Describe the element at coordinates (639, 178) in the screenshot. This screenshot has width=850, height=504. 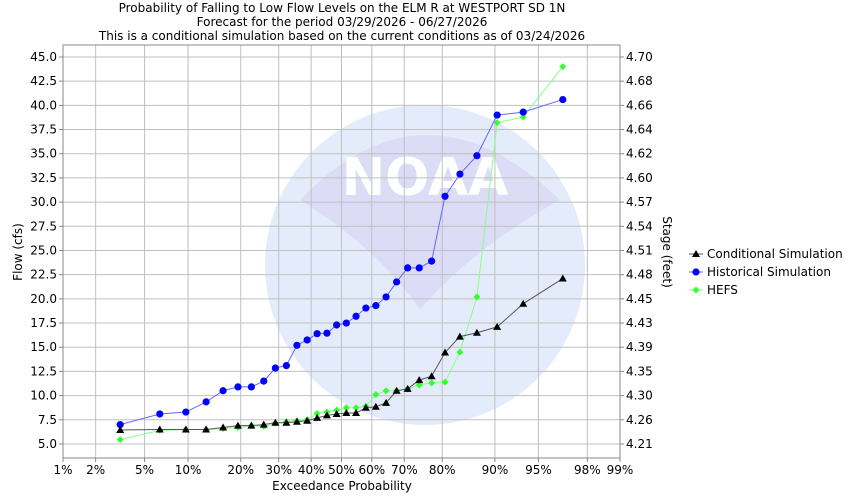
I see `y2-tick-label: 4.60` at that location.